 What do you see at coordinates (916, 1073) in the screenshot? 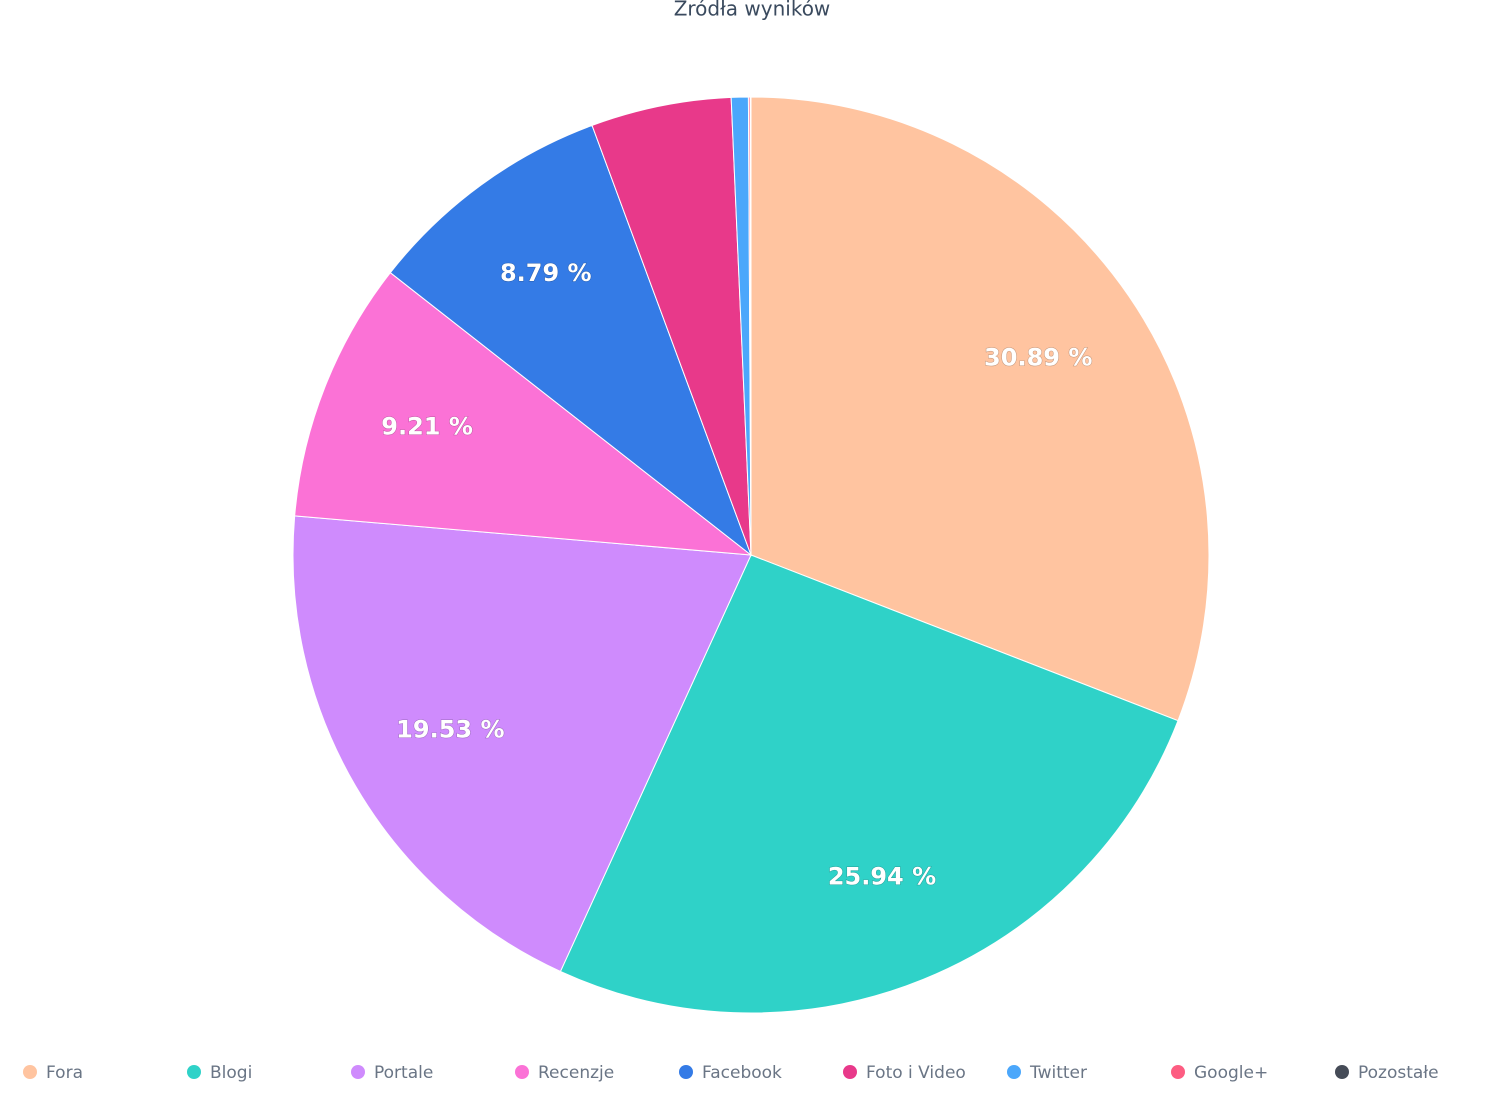
I see `legend-label: Foto i Video` at bounding box center [916, 1073].